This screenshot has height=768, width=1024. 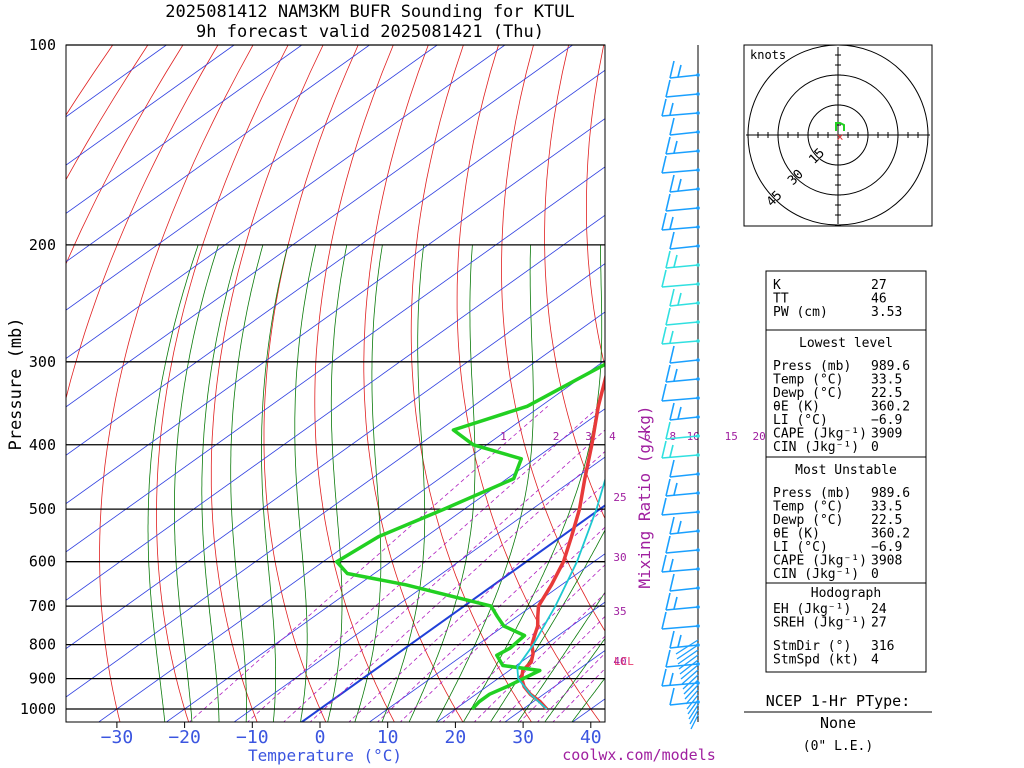 I want to click on index-label: Temp (°C), so click(x=808, y=380).